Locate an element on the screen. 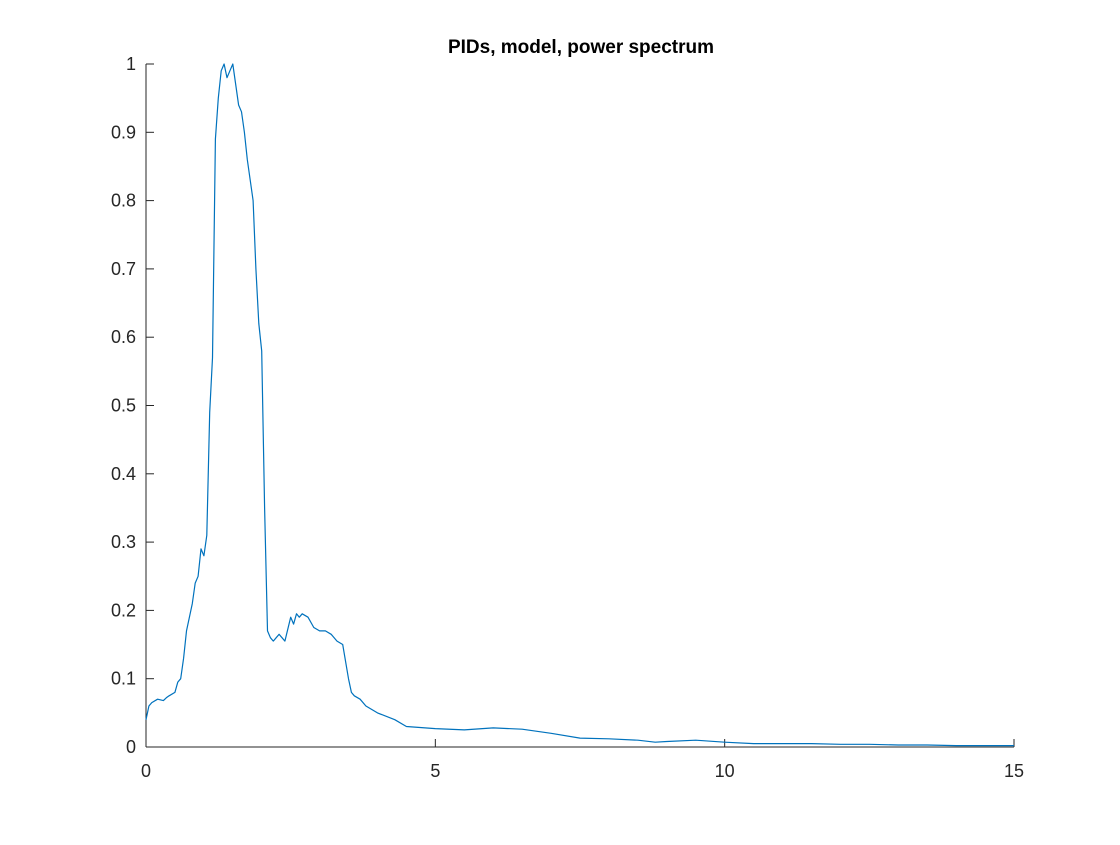 This screenshot has height=845, width=1120. x-tick-label: 0 is located at coordinates (146, 771).